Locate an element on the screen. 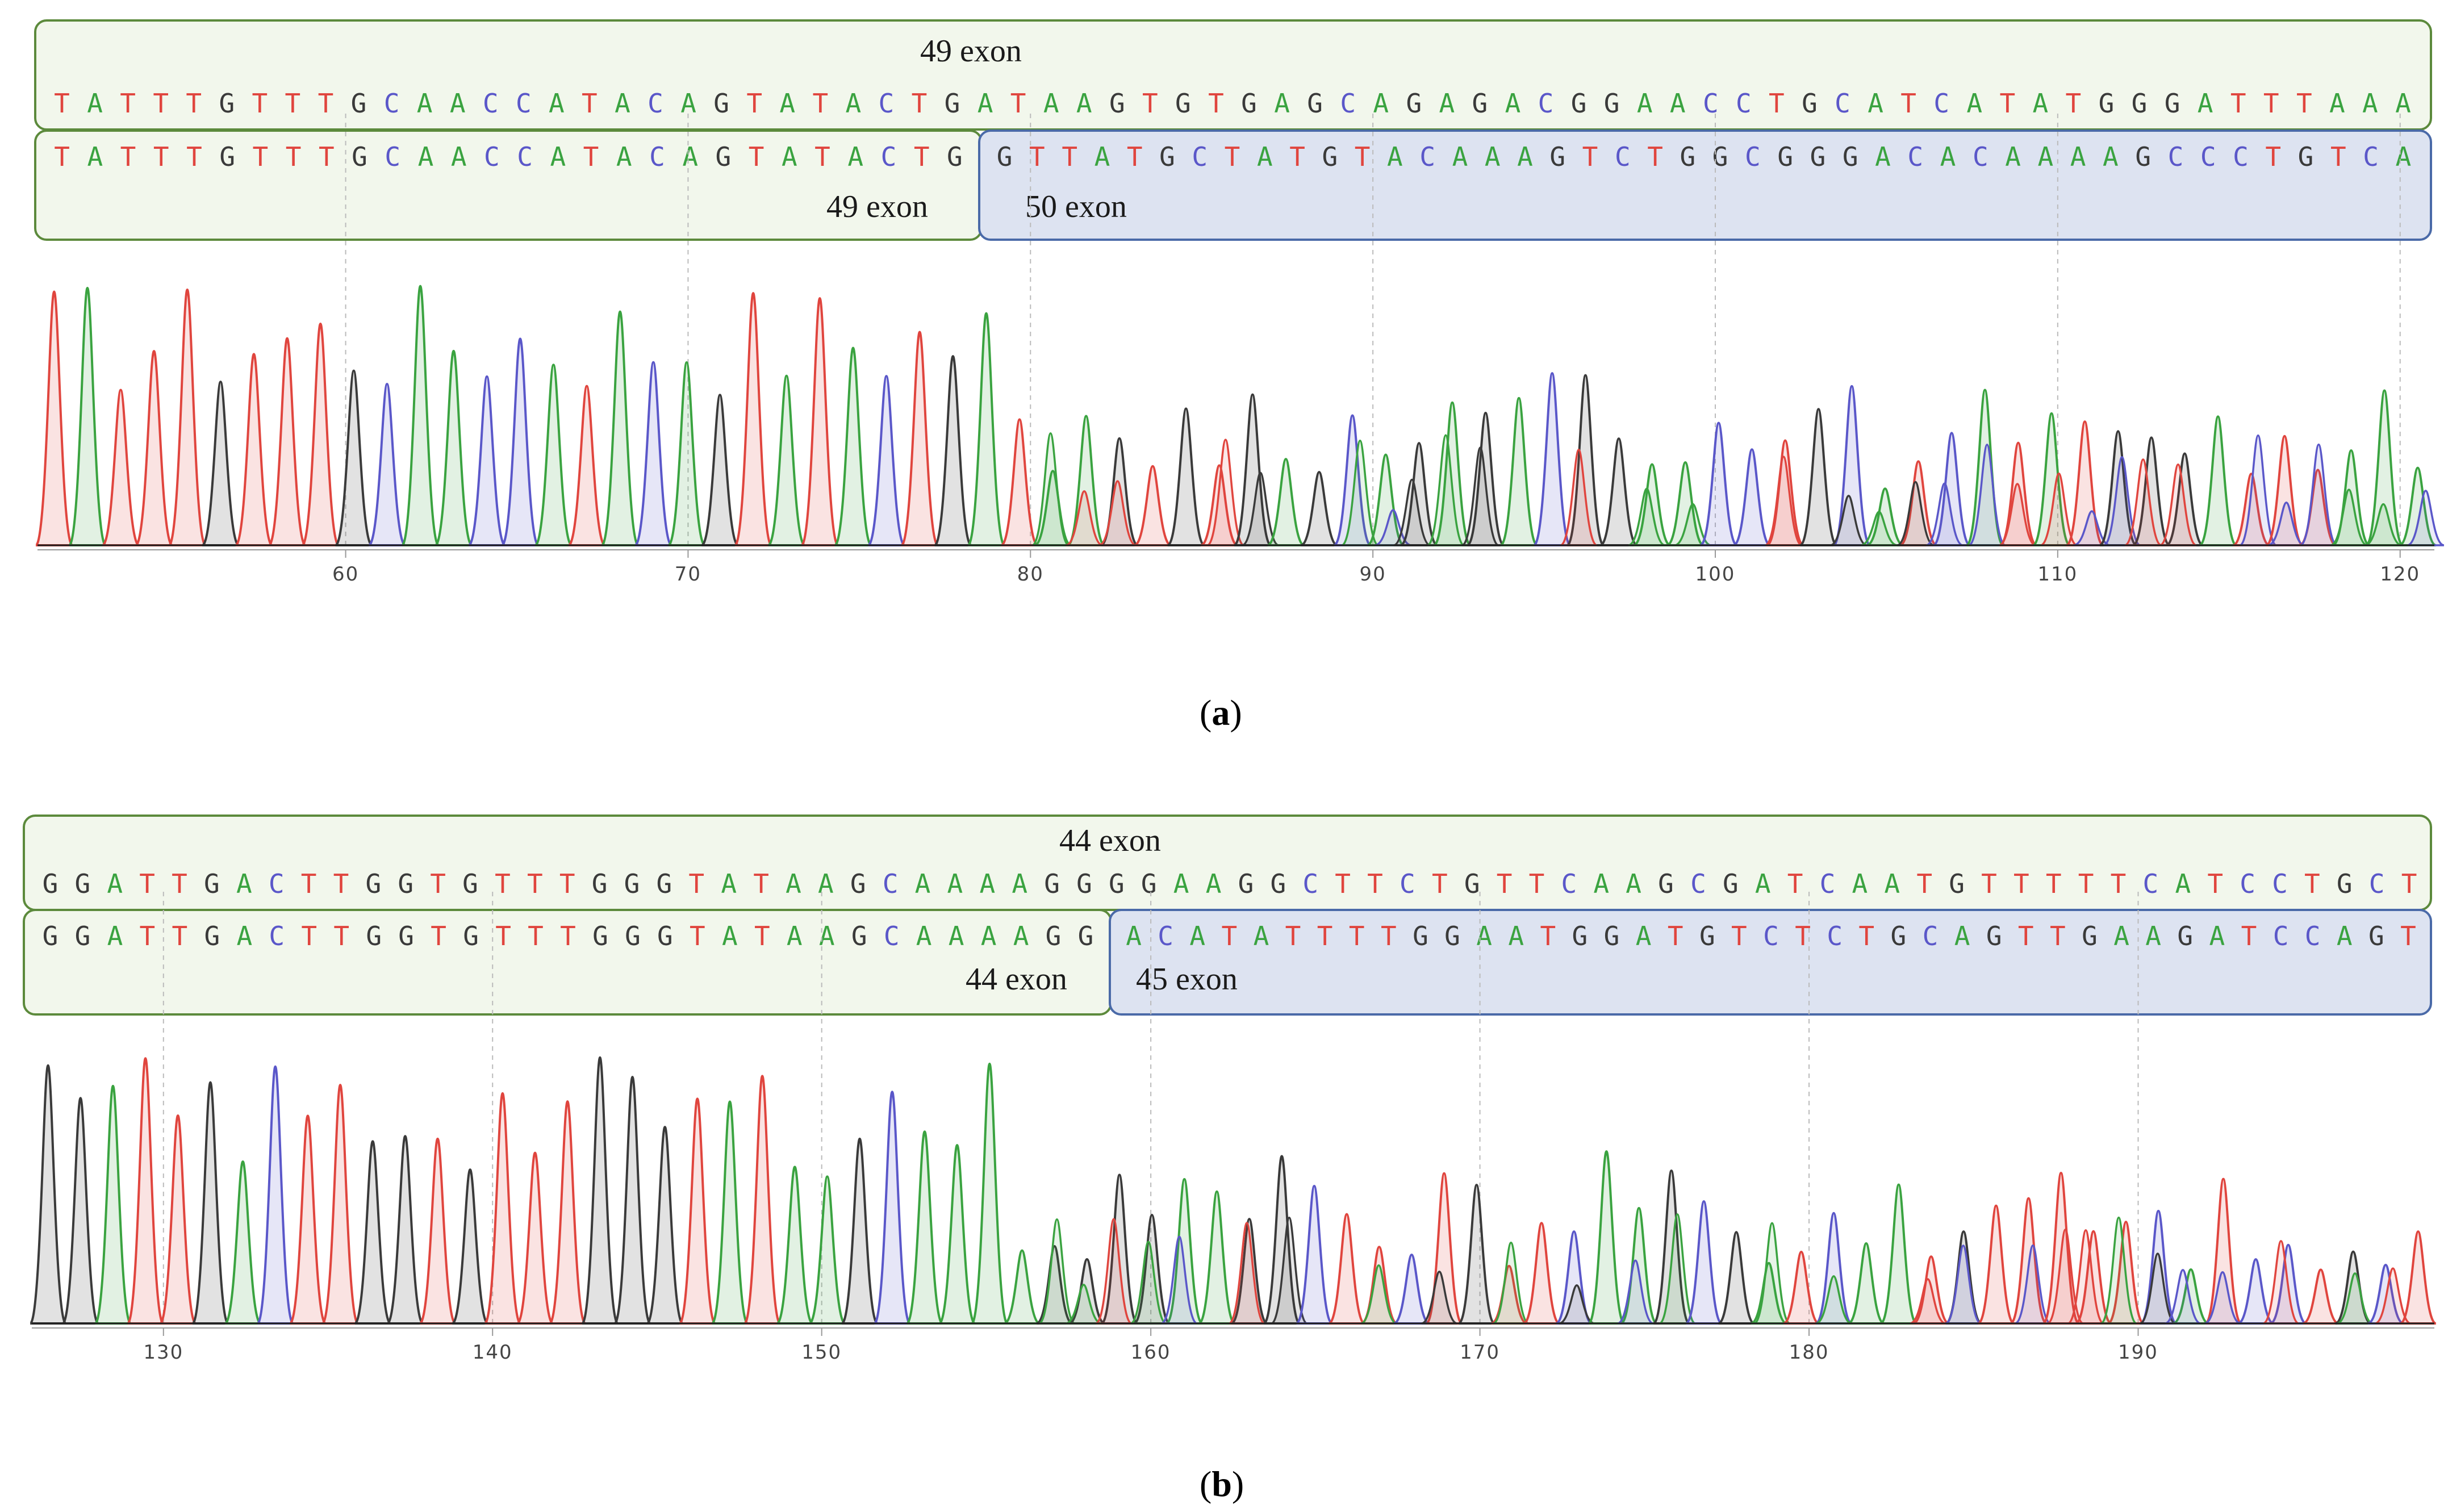 The width and height of the screenshot is (2448, 1512). reference-exon-label: 49 exon is located at coordinates (971, 51).